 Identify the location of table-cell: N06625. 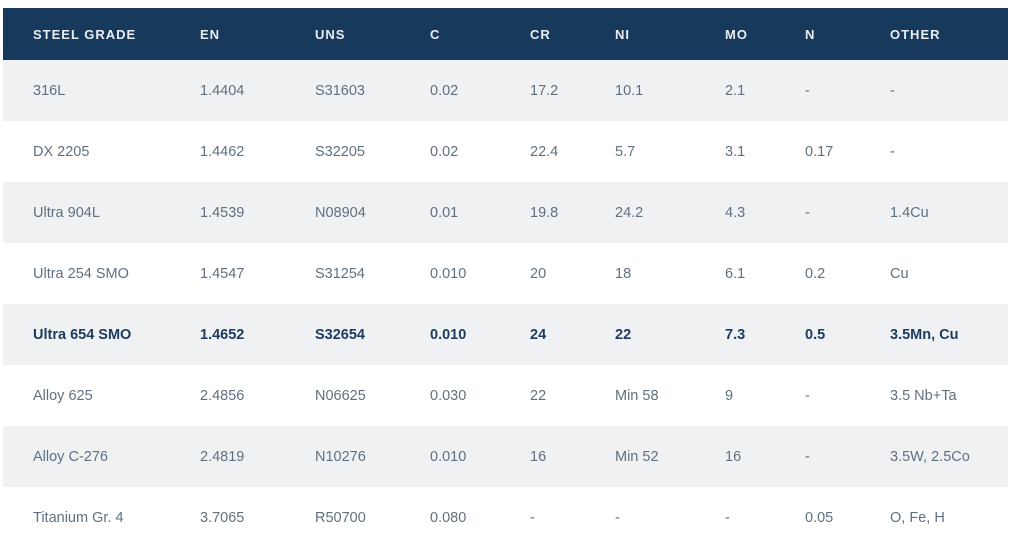
(372, 395).